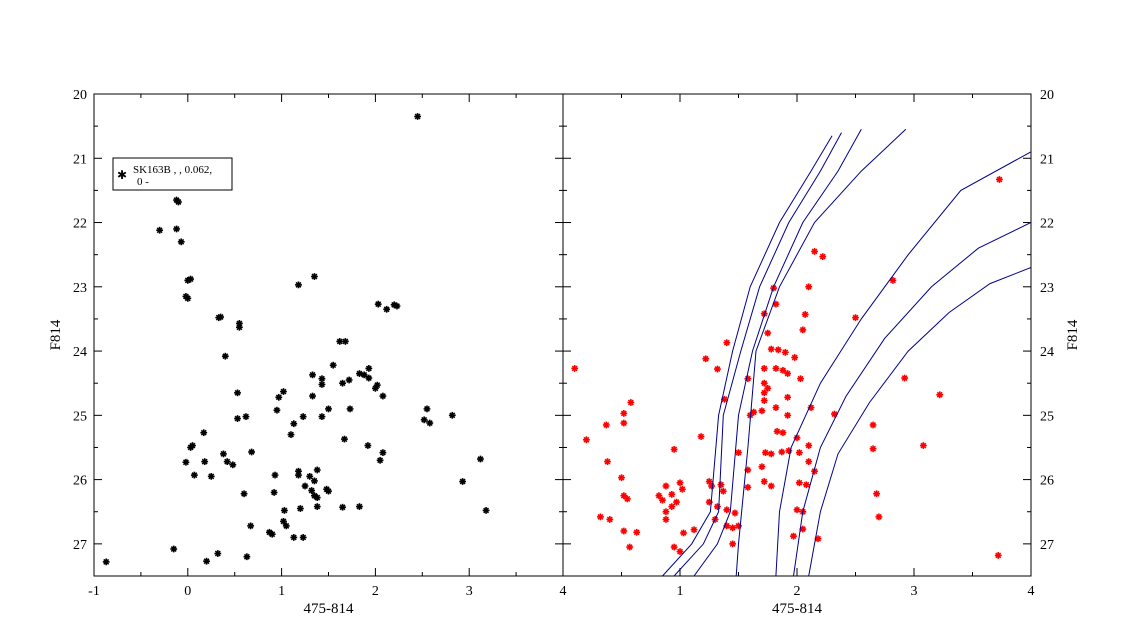 Image resolution: width=1125 pixels, height=625 pixels. Describe the element at coordinates (80, 288) in the screenshot. I see `y-tick-label: 23` at that location.